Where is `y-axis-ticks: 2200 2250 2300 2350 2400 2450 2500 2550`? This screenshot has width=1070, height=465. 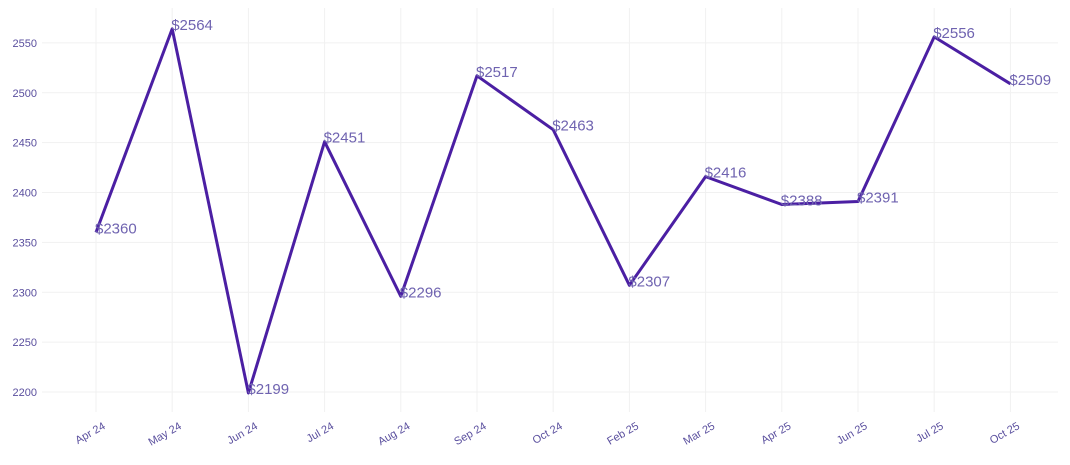
y-axis-ticks: 2200 2250 2300 2350 2400 2450 2500 2550 is located at coordinates (25, 218).